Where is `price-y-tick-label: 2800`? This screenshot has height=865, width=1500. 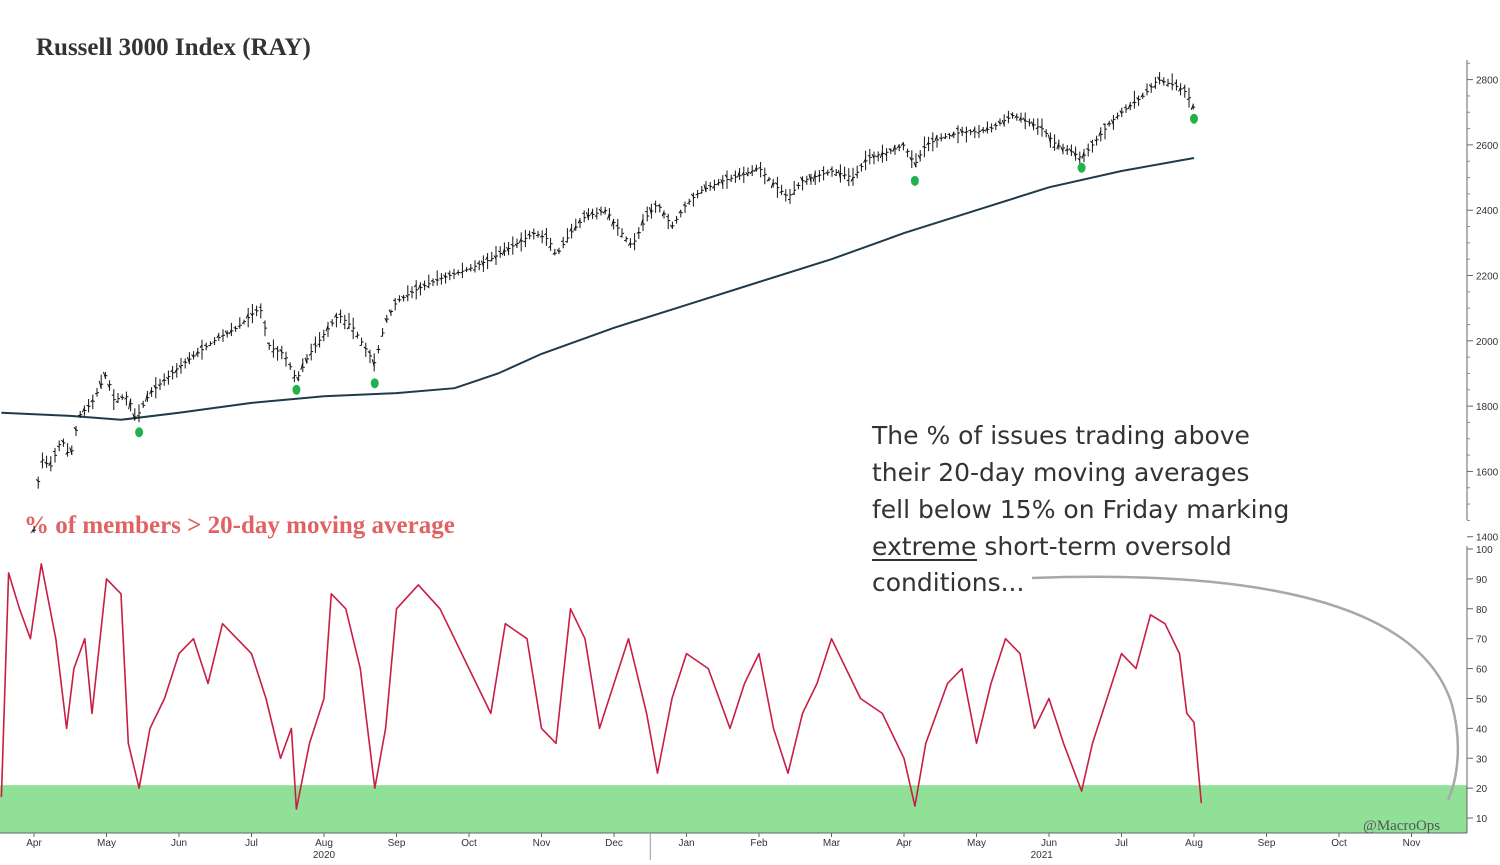 price-y-tick-label: 2800 is located at coordinates (1487, 81).